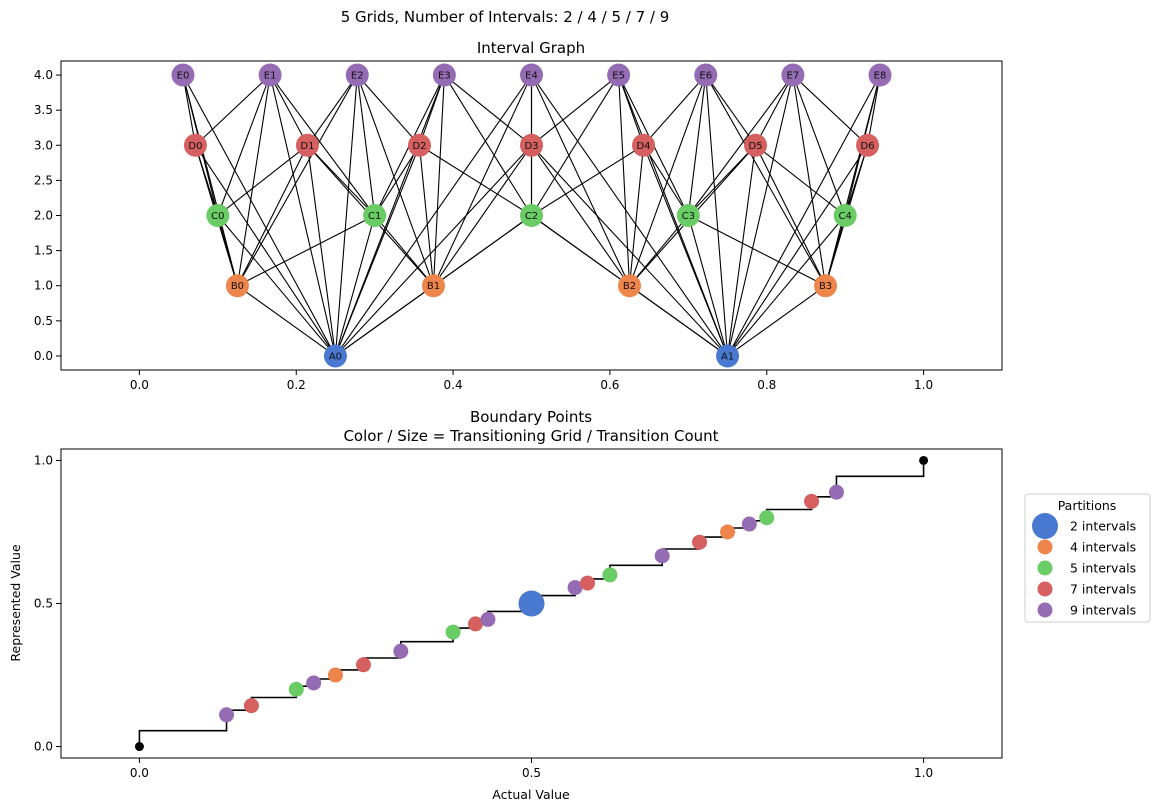  I want to click on edge-B3-D5, so click(791, 215).